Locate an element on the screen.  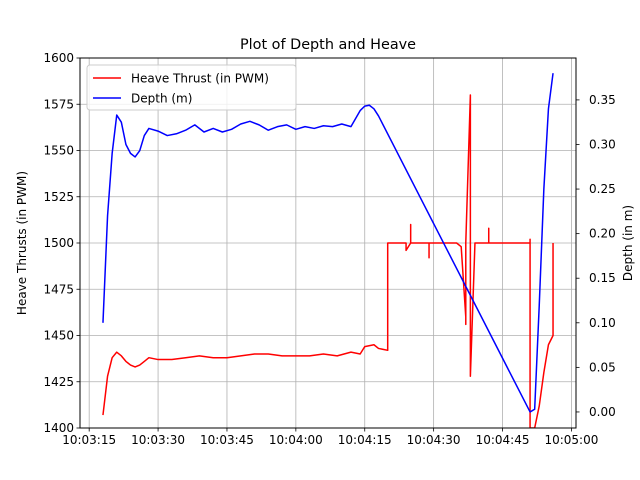
x-tick-label: 10:03:45 is located at coordinates (227, 440).